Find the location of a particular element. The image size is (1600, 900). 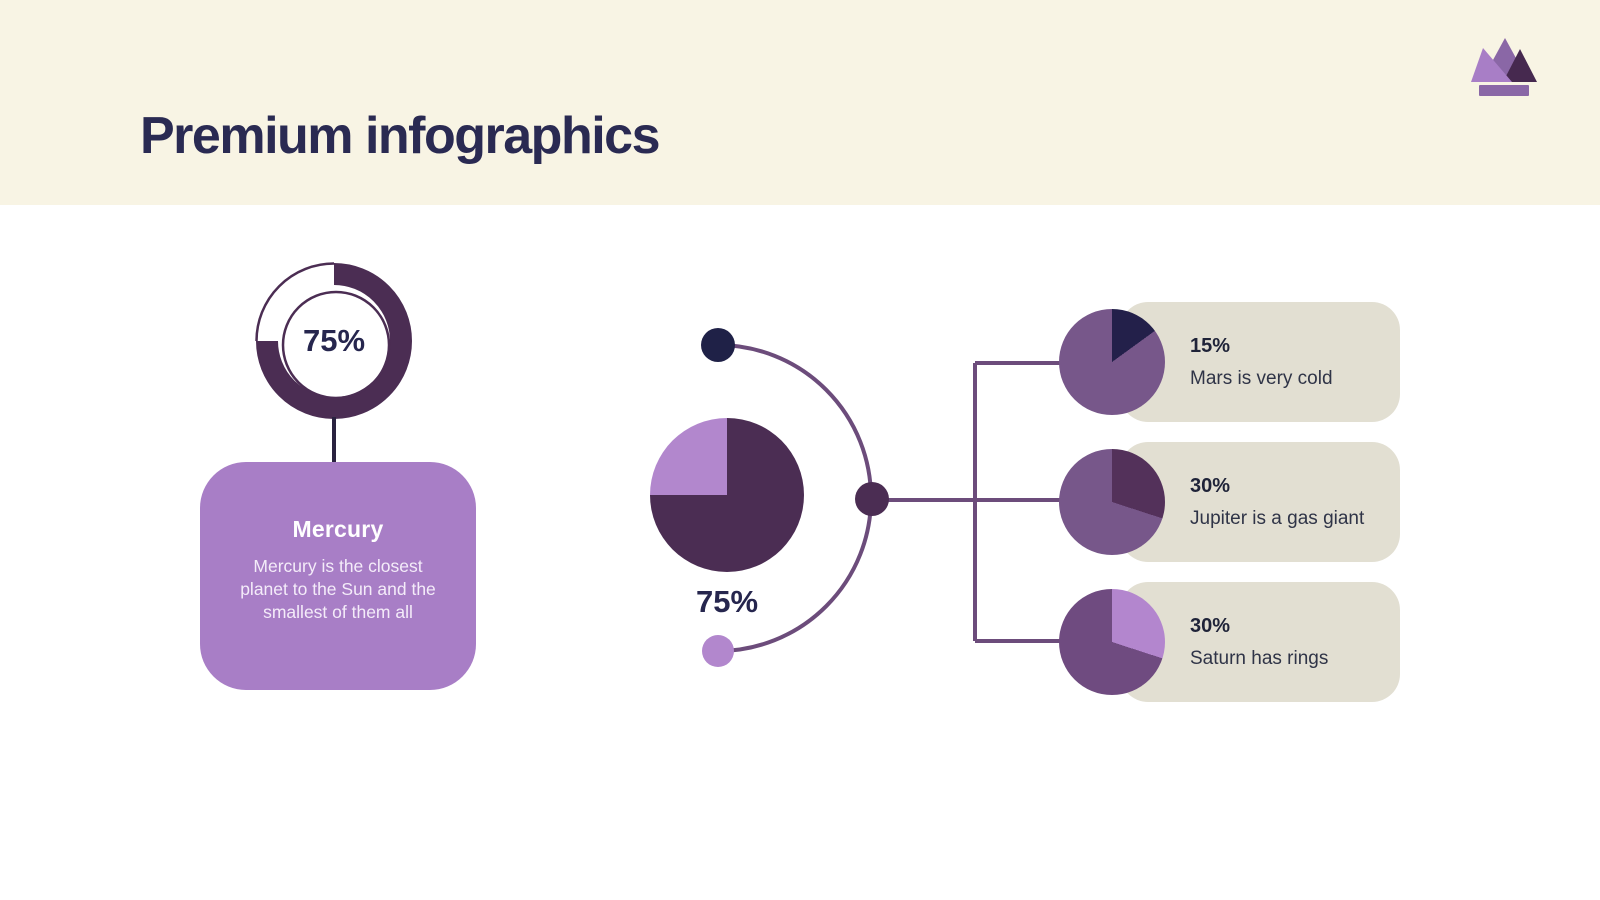

arc-dot-top is located at coordinates (718, 345).